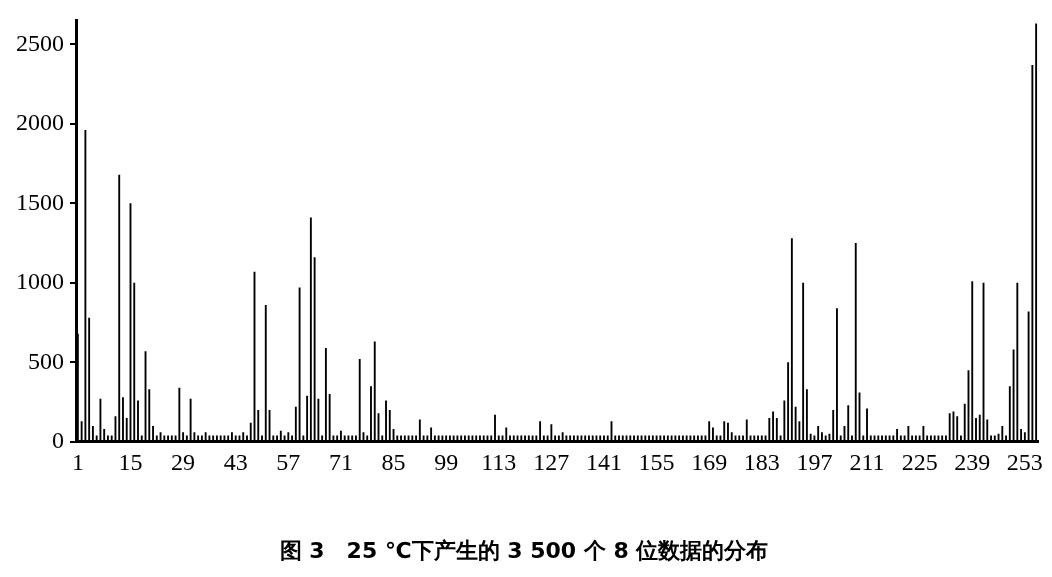 The height and width of the screenshot is (577, 1052). Describe the element at coordinates (40, 201) in the screenshot. I see `y-tick-label: 1500` at that location.